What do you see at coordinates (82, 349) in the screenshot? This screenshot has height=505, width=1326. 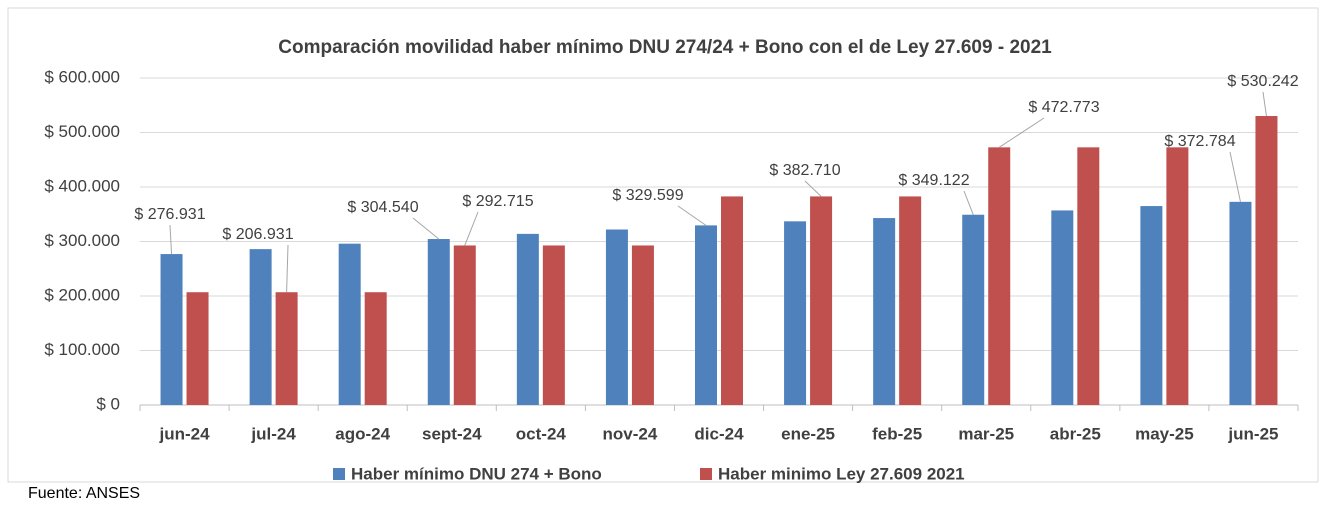 I see `y-tick-label: $ 100.000` at bounding box center [82, 349].